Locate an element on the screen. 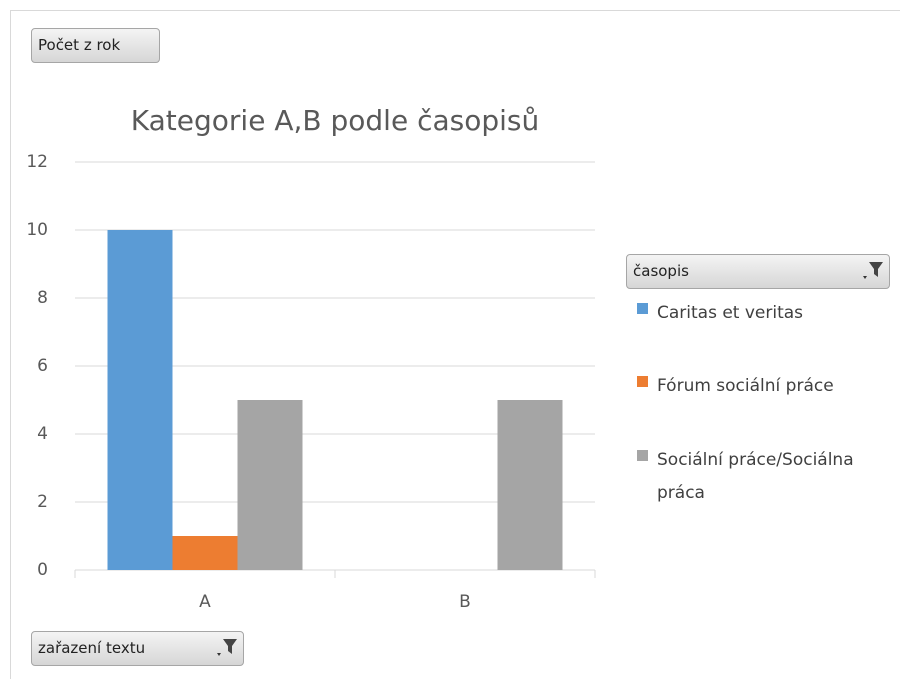 The height and width of the screenshot is (679, 900). chart-title: Kategorie A,B podle časopisů is located at coordinates (335, 120).